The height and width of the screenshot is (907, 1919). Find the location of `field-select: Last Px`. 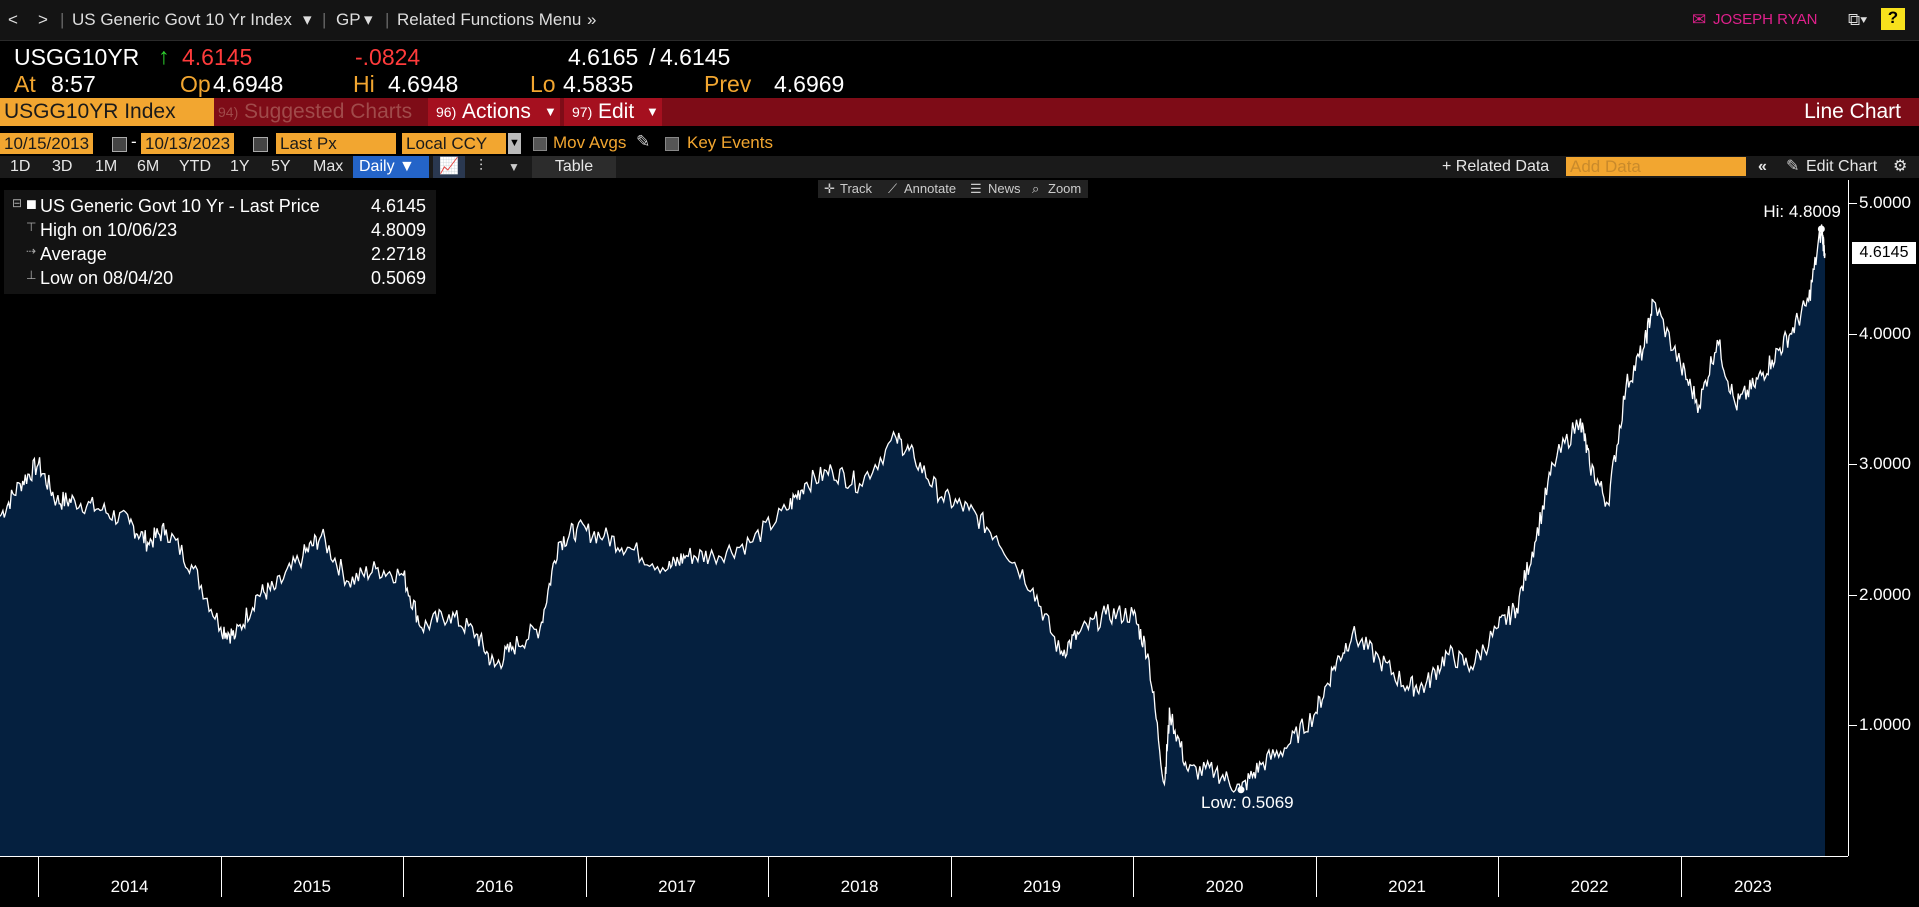

field-select: Last Px is located at coordinates (336, 143).